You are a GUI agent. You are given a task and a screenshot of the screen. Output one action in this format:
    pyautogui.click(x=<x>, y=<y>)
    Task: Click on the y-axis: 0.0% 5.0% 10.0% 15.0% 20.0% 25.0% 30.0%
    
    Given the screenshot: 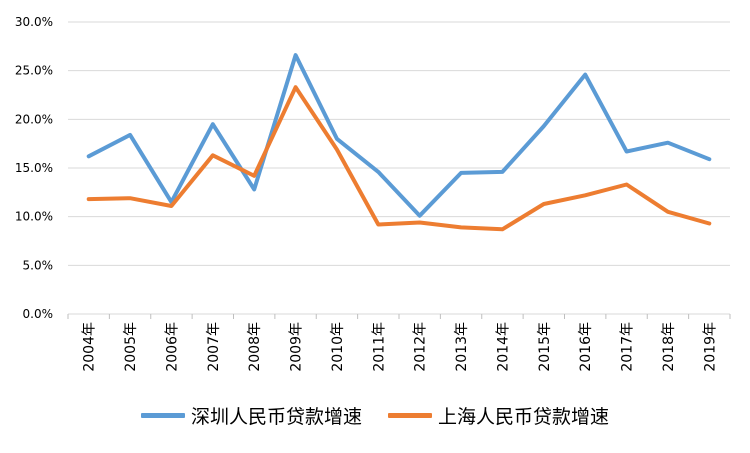 What is the action you would take?
    pyautogui.click(x=34, y=168)
    